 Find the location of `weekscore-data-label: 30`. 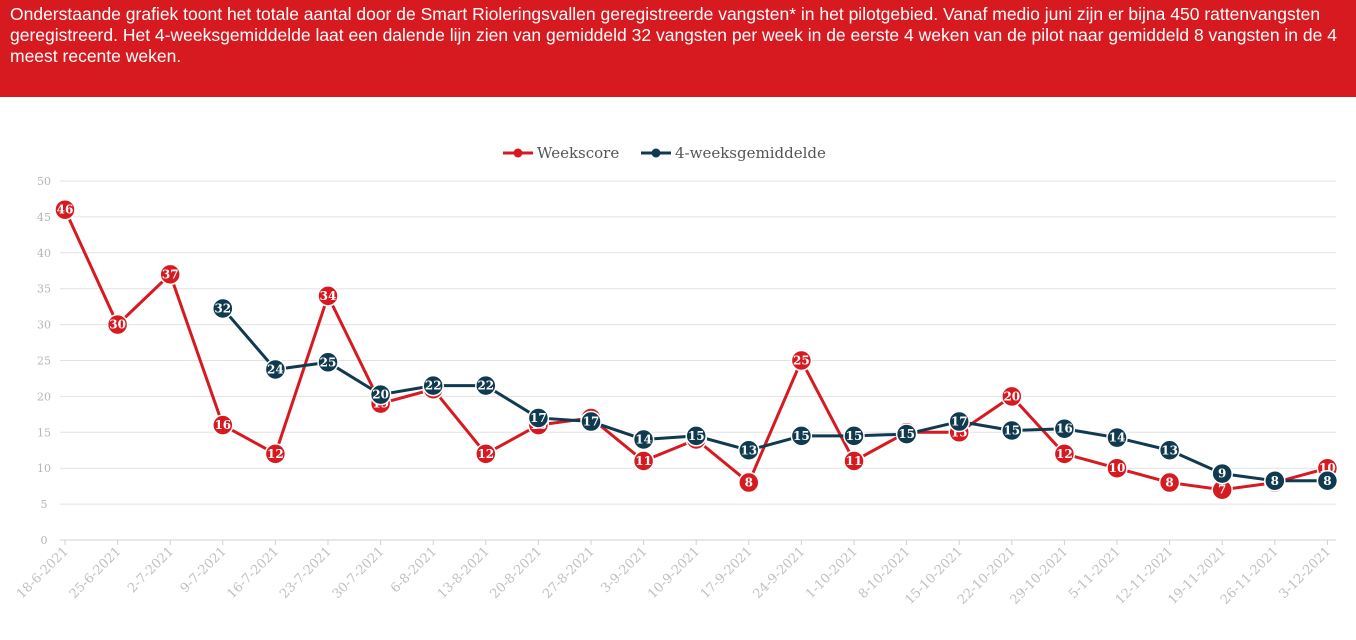

weekscore-data-label: 30 is located at coordinates (117, 325).